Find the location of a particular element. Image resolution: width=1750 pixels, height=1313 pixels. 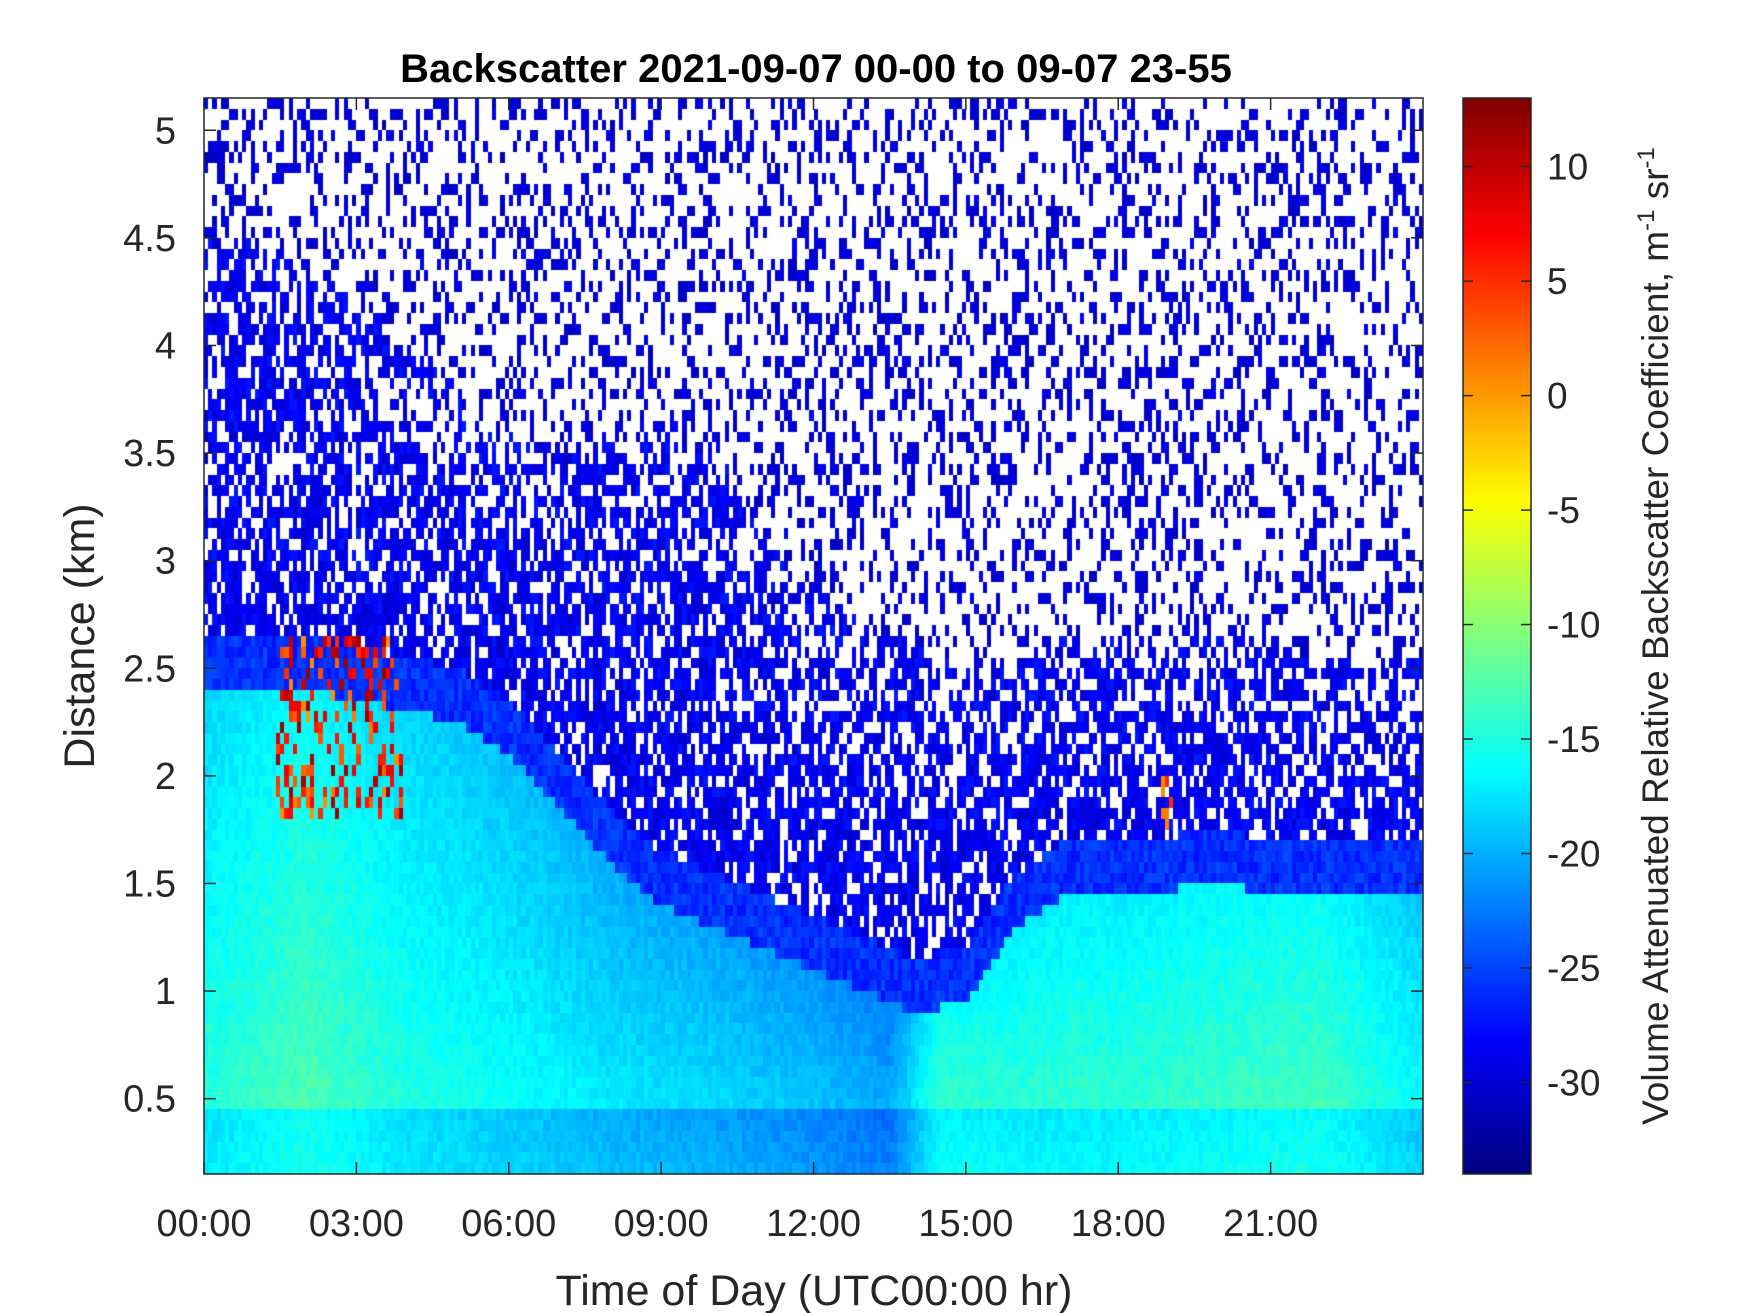

colorbar-frame is located at coordinates (1497, 636).